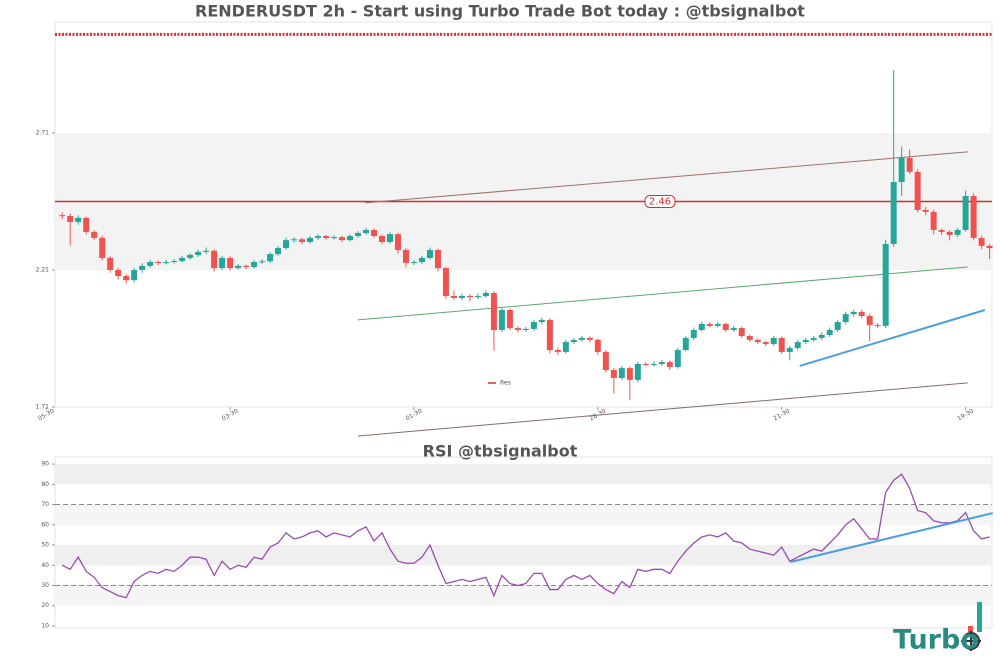 The height and width of the screenshot is (667, 1000). Describe the element at coordinates (43, 132) in the screenshot. I see `y-tick-label: 2.71` at that location.